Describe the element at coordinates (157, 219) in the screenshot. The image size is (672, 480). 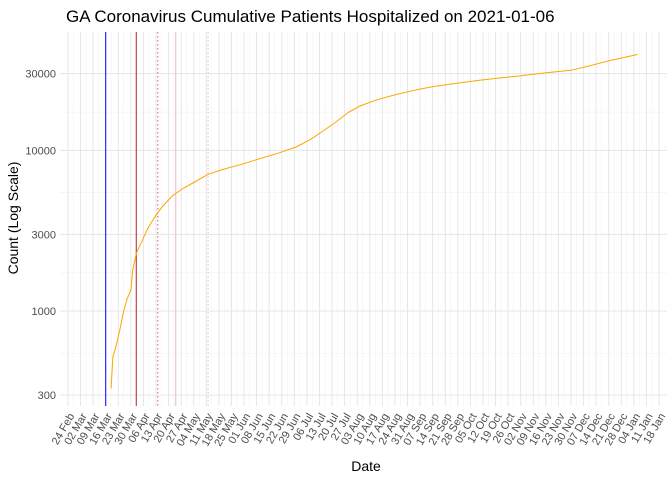
I see `event-lines` at that location.